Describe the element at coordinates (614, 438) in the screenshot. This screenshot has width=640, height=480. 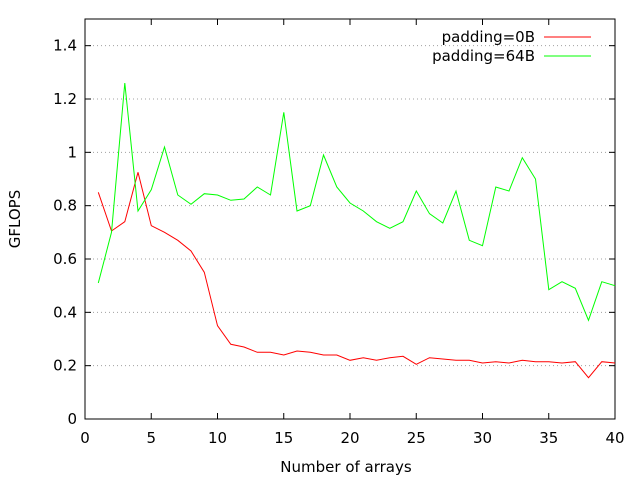
I see `x-tick-label: 40` at that location.